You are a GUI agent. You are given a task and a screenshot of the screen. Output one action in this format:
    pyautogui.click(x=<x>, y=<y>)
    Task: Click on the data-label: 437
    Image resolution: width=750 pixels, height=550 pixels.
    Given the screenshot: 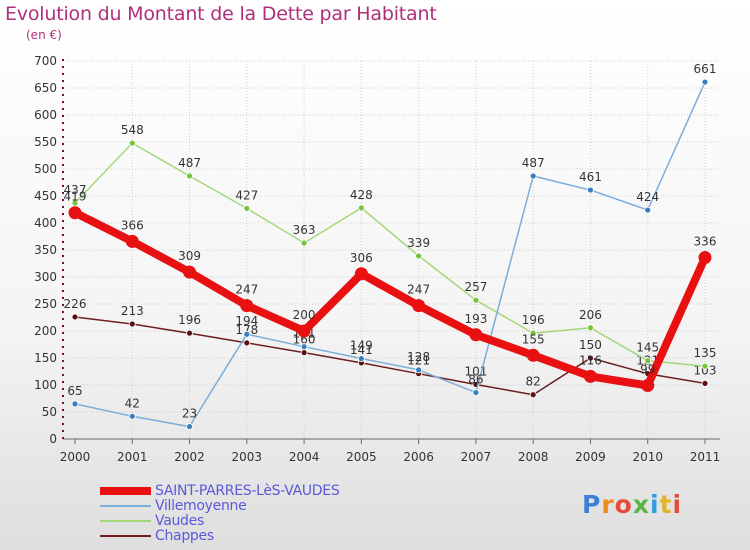 What is the action you would take?
    pyautogui.click(x=75, y=190)
    